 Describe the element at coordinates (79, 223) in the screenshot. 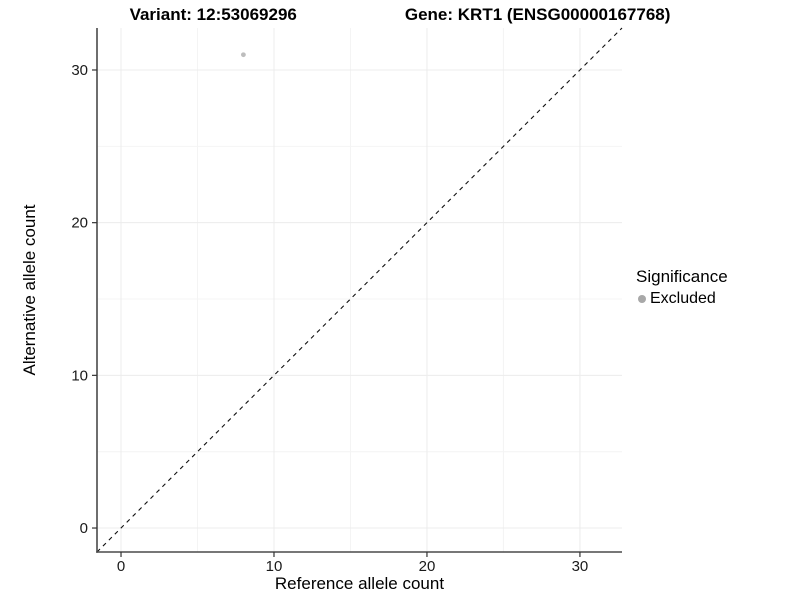

I see `y-tick-label: 20` at that location.